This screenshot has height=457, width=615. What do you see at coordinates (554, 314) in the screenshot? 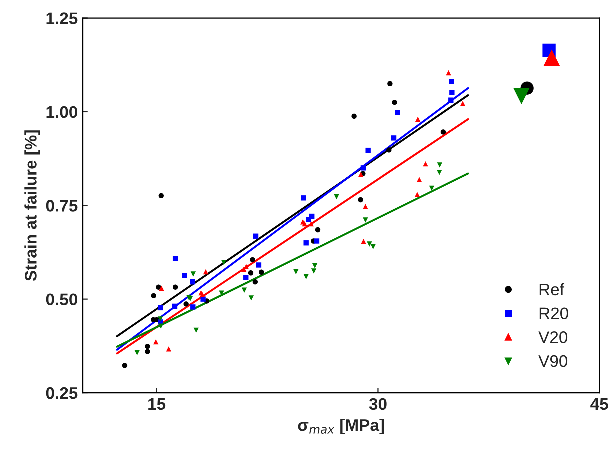
I see `legend-label: R20` at bounding box center [554, 314].